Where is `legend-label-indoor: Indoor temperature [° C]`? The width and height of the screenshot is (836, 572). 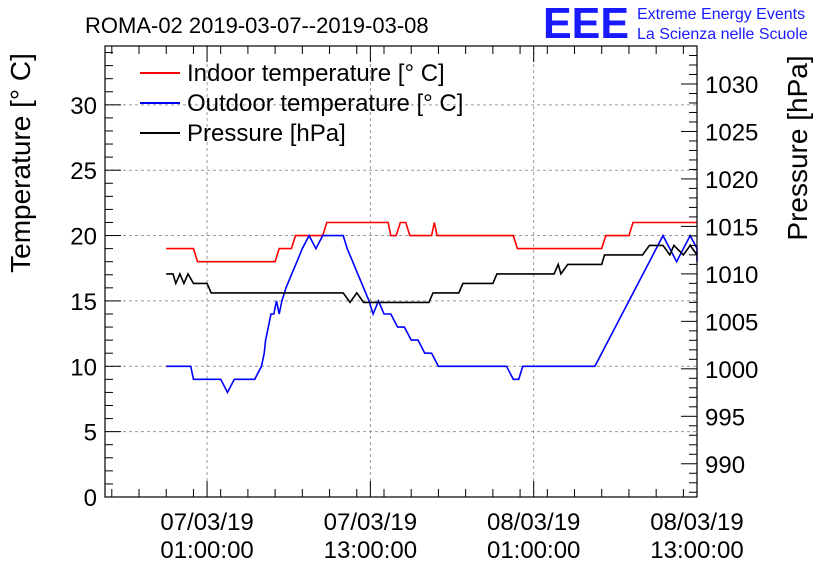
legend-label-indoor: Indoor temperature [° C] is located at coordinates (316, 73).